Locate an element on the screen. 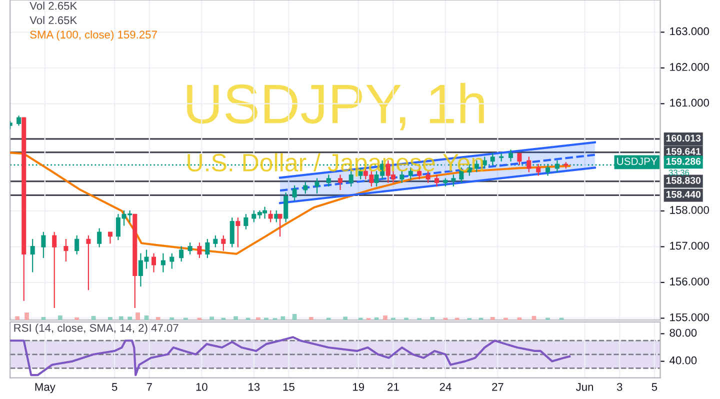  chart-title: RSI (14, close, SMA, 14, 2) 47.07 is located at coordinates (96, 329).